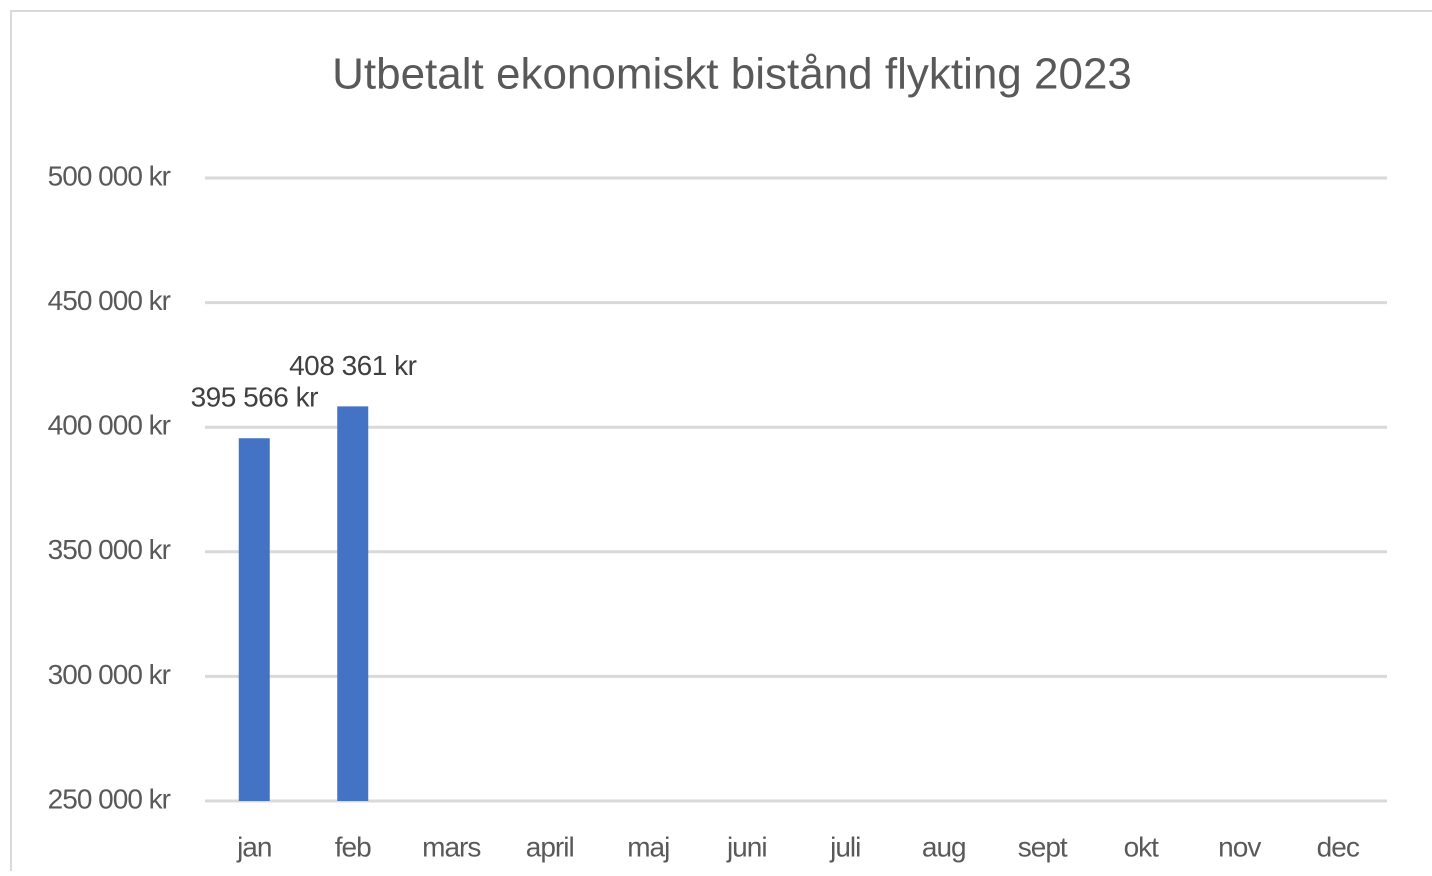 Image resolution: width=1432 pixels, height=876 pixels. Describe the element at coordinates (1142, 846) in the screenshot. I see `x-tick-label: okt` at that location.